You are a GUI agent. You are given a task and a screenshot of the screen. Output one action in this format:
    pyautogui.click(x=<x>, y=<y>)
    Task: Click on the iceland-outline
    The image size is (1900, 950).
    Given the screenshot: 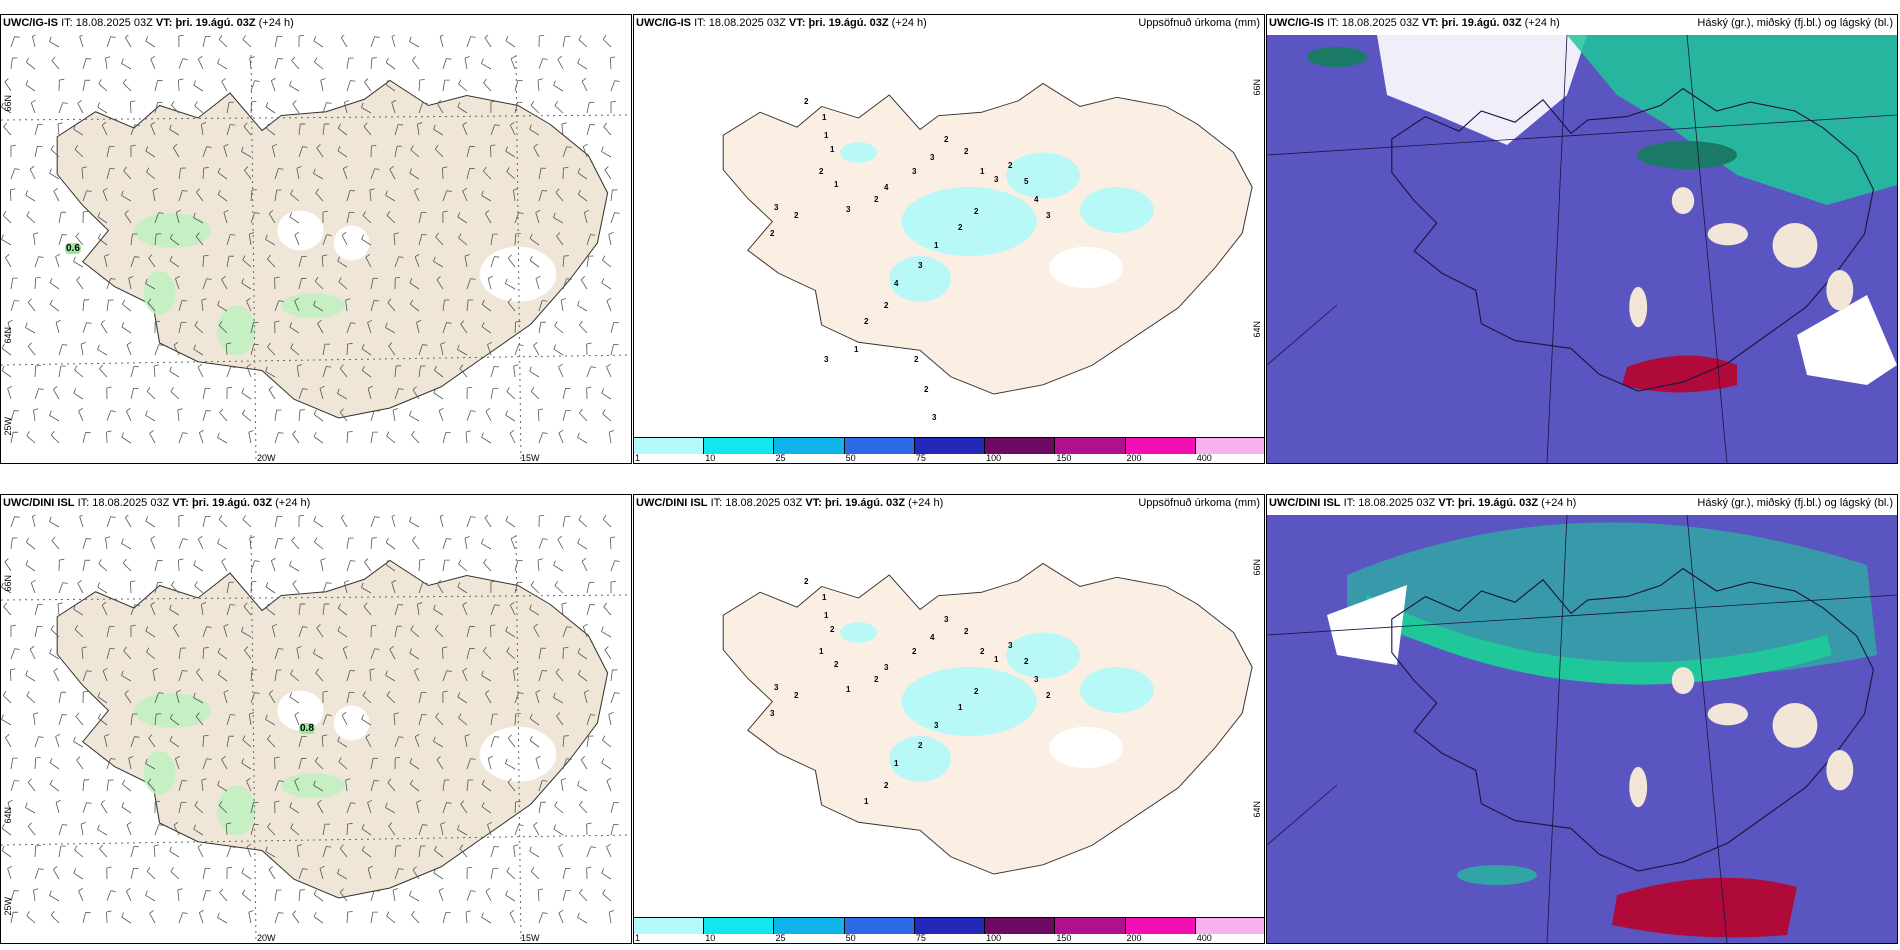 What is the action you would take?
    pyautogui.click(x=1632, y=719)
    